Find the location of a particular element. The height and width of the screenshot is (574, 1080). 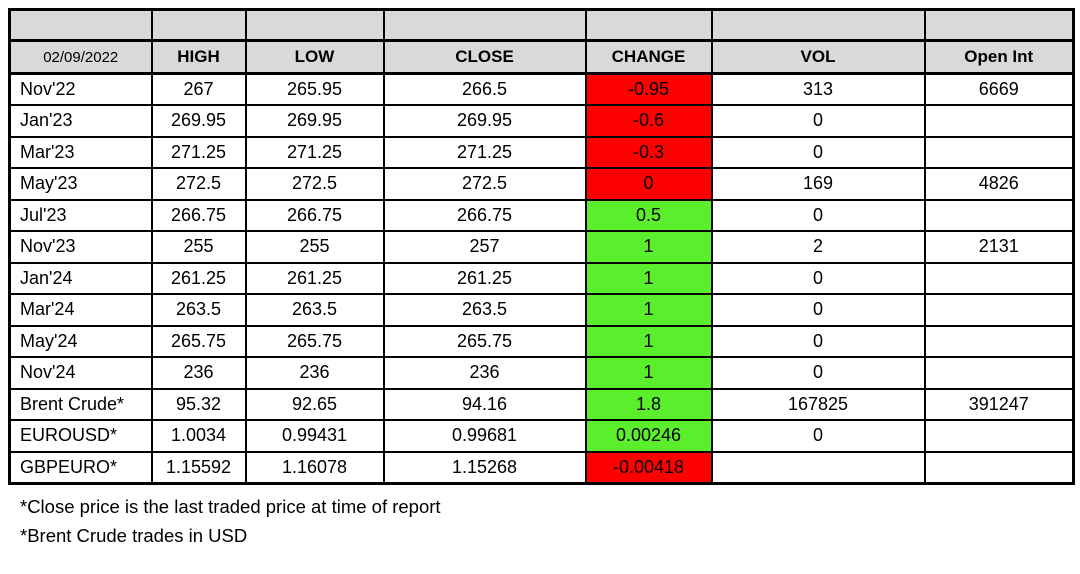

table-row: Jul'23 266.75 266.75 266.75 0.5 0 is located at coordinates (541, 215).